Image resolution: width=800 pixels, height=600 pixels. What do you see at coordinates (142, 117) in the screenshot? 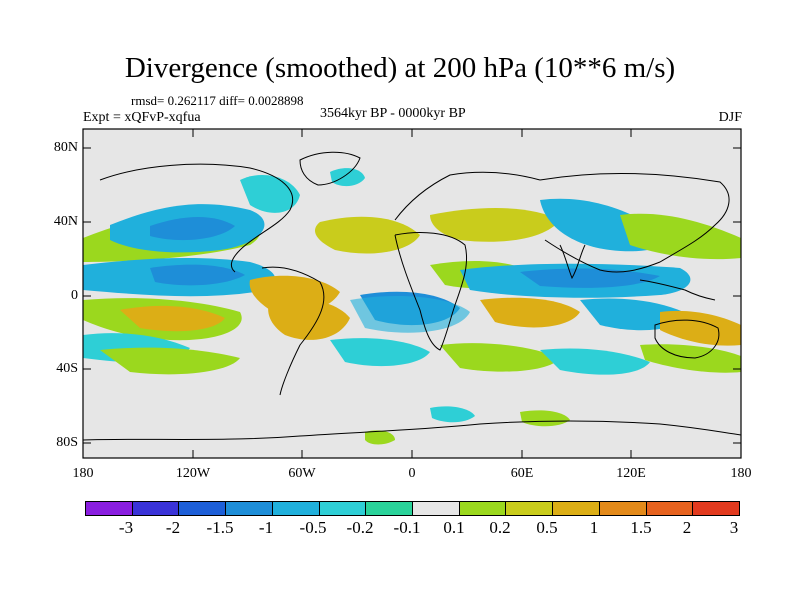
I see `experiment-label: Expt = xQFvP-xqfua` at bounding box center [142, 117].